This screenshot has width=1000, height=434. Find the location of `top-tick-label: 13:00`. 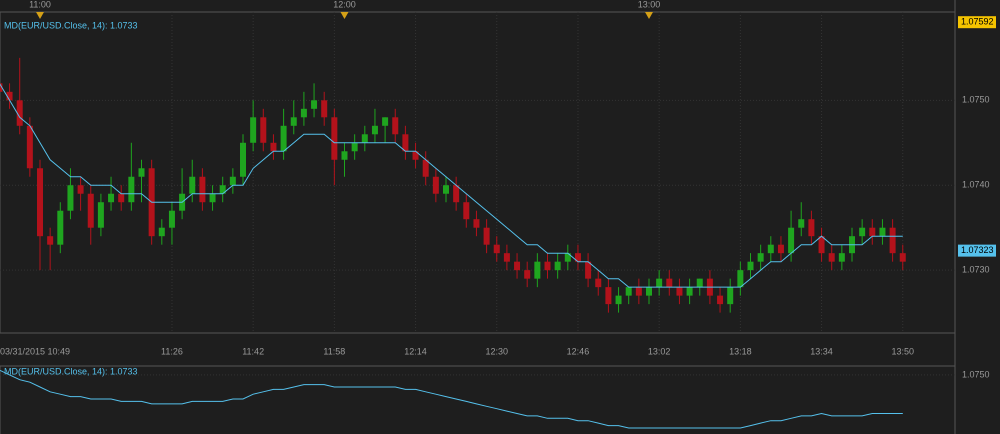

top-tick-label: 13:00 is located at coordinates (649, 4).